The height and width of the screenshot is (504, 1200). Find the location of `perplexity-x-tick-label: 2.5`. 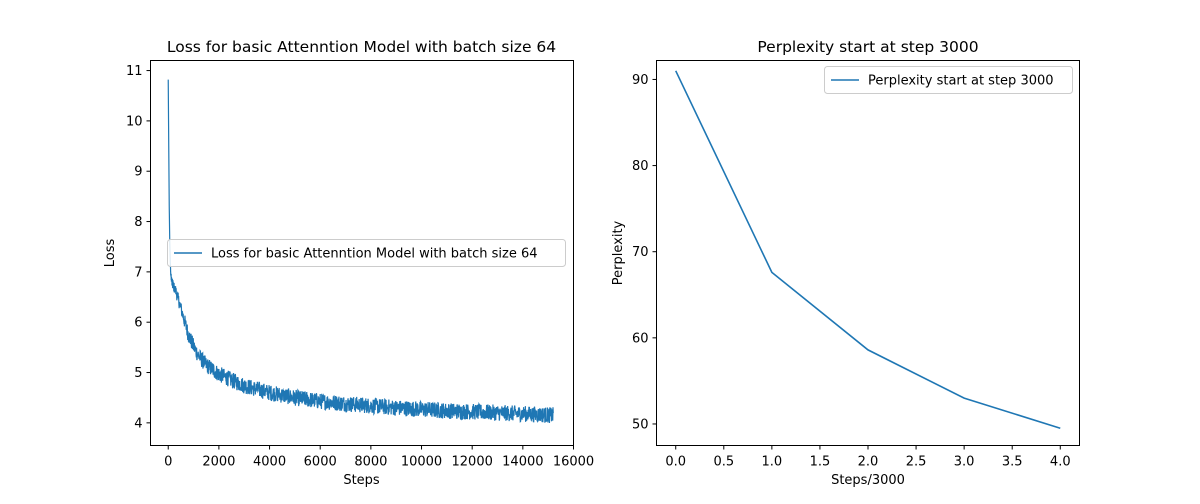

perplexity-x-tick-label: 2.5 is located at coordinates (916, 462).